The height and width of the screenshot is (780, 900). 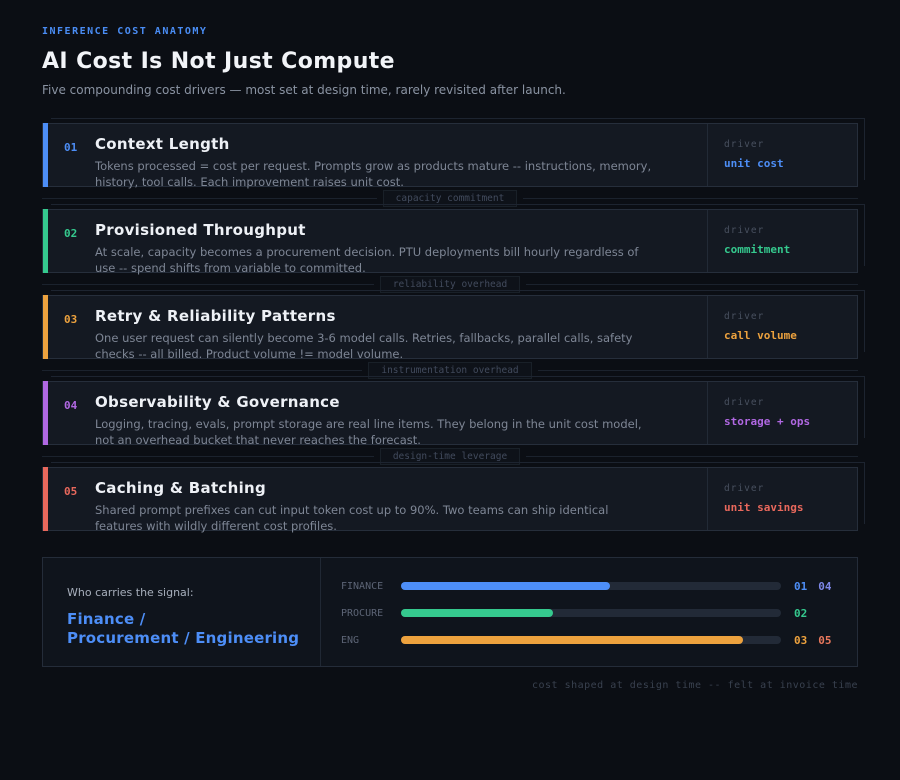 I want to click on connector-label: capacity commitment, so click(x=450, y=198).